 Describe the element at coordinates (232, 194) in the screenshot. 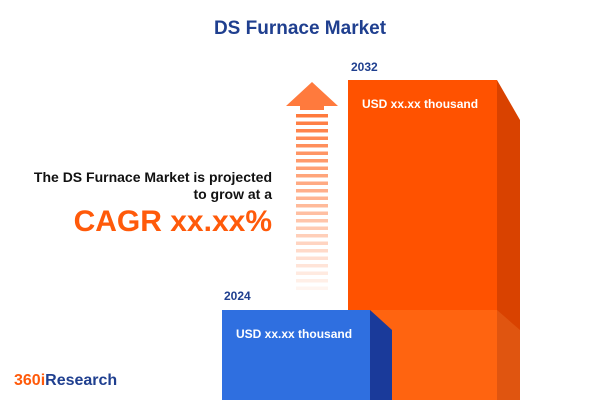

I see `summary-line: to grow at a` at that location.